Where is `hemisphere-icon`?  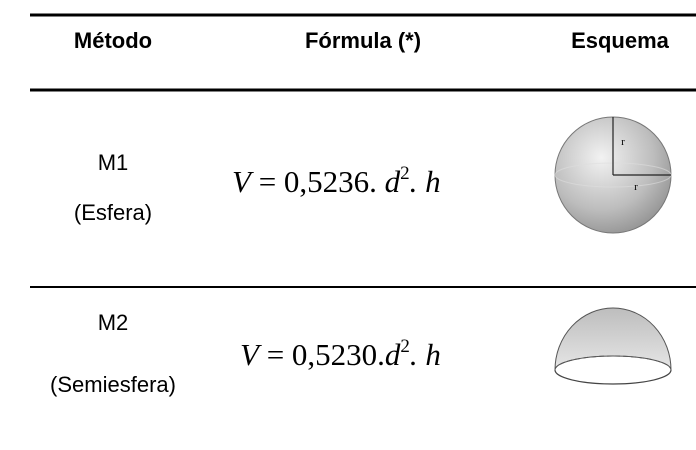
hemisphere-icon is located at coordinates (613, 346).